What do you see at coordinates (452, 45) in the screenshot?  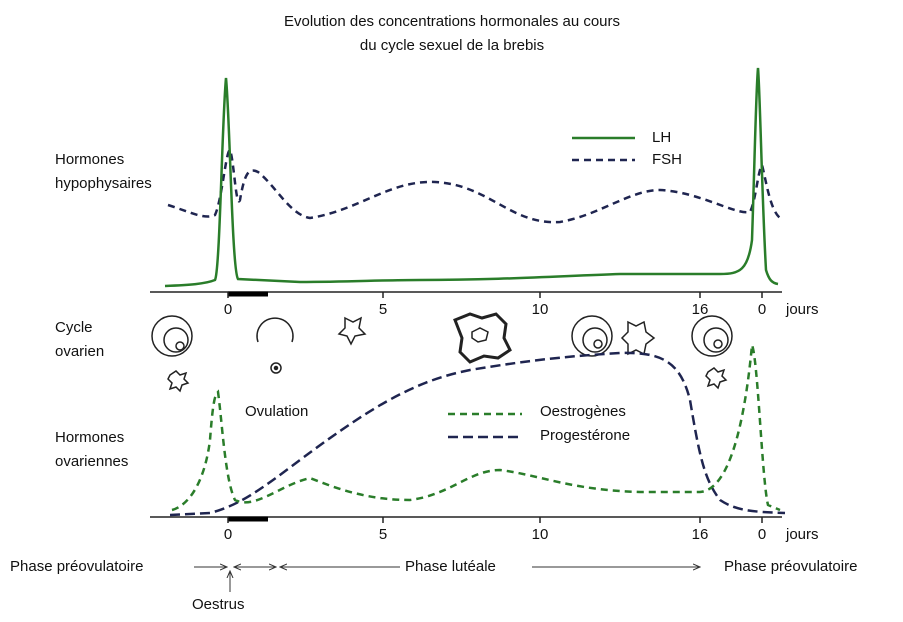 I see `title: du cycle sexuel de la brebis` at bounding box center [452, 45].